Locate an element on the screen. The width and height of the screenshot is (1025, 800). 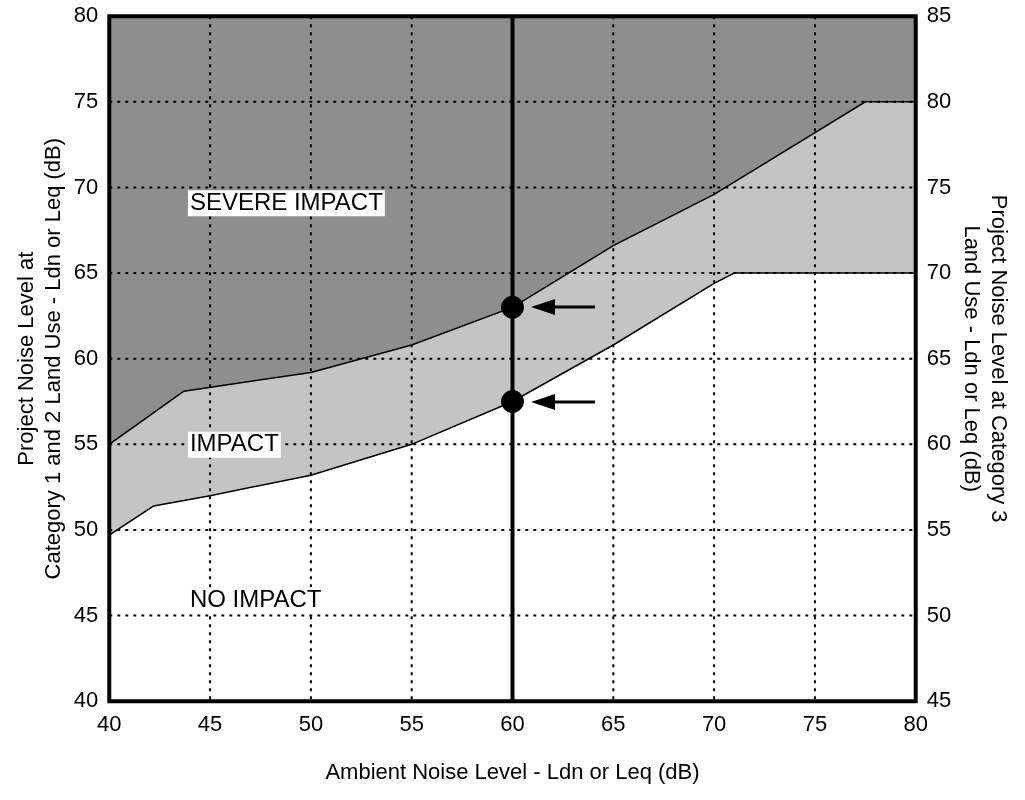
y-tick-label: 65 is located at coordinates (86, 272).